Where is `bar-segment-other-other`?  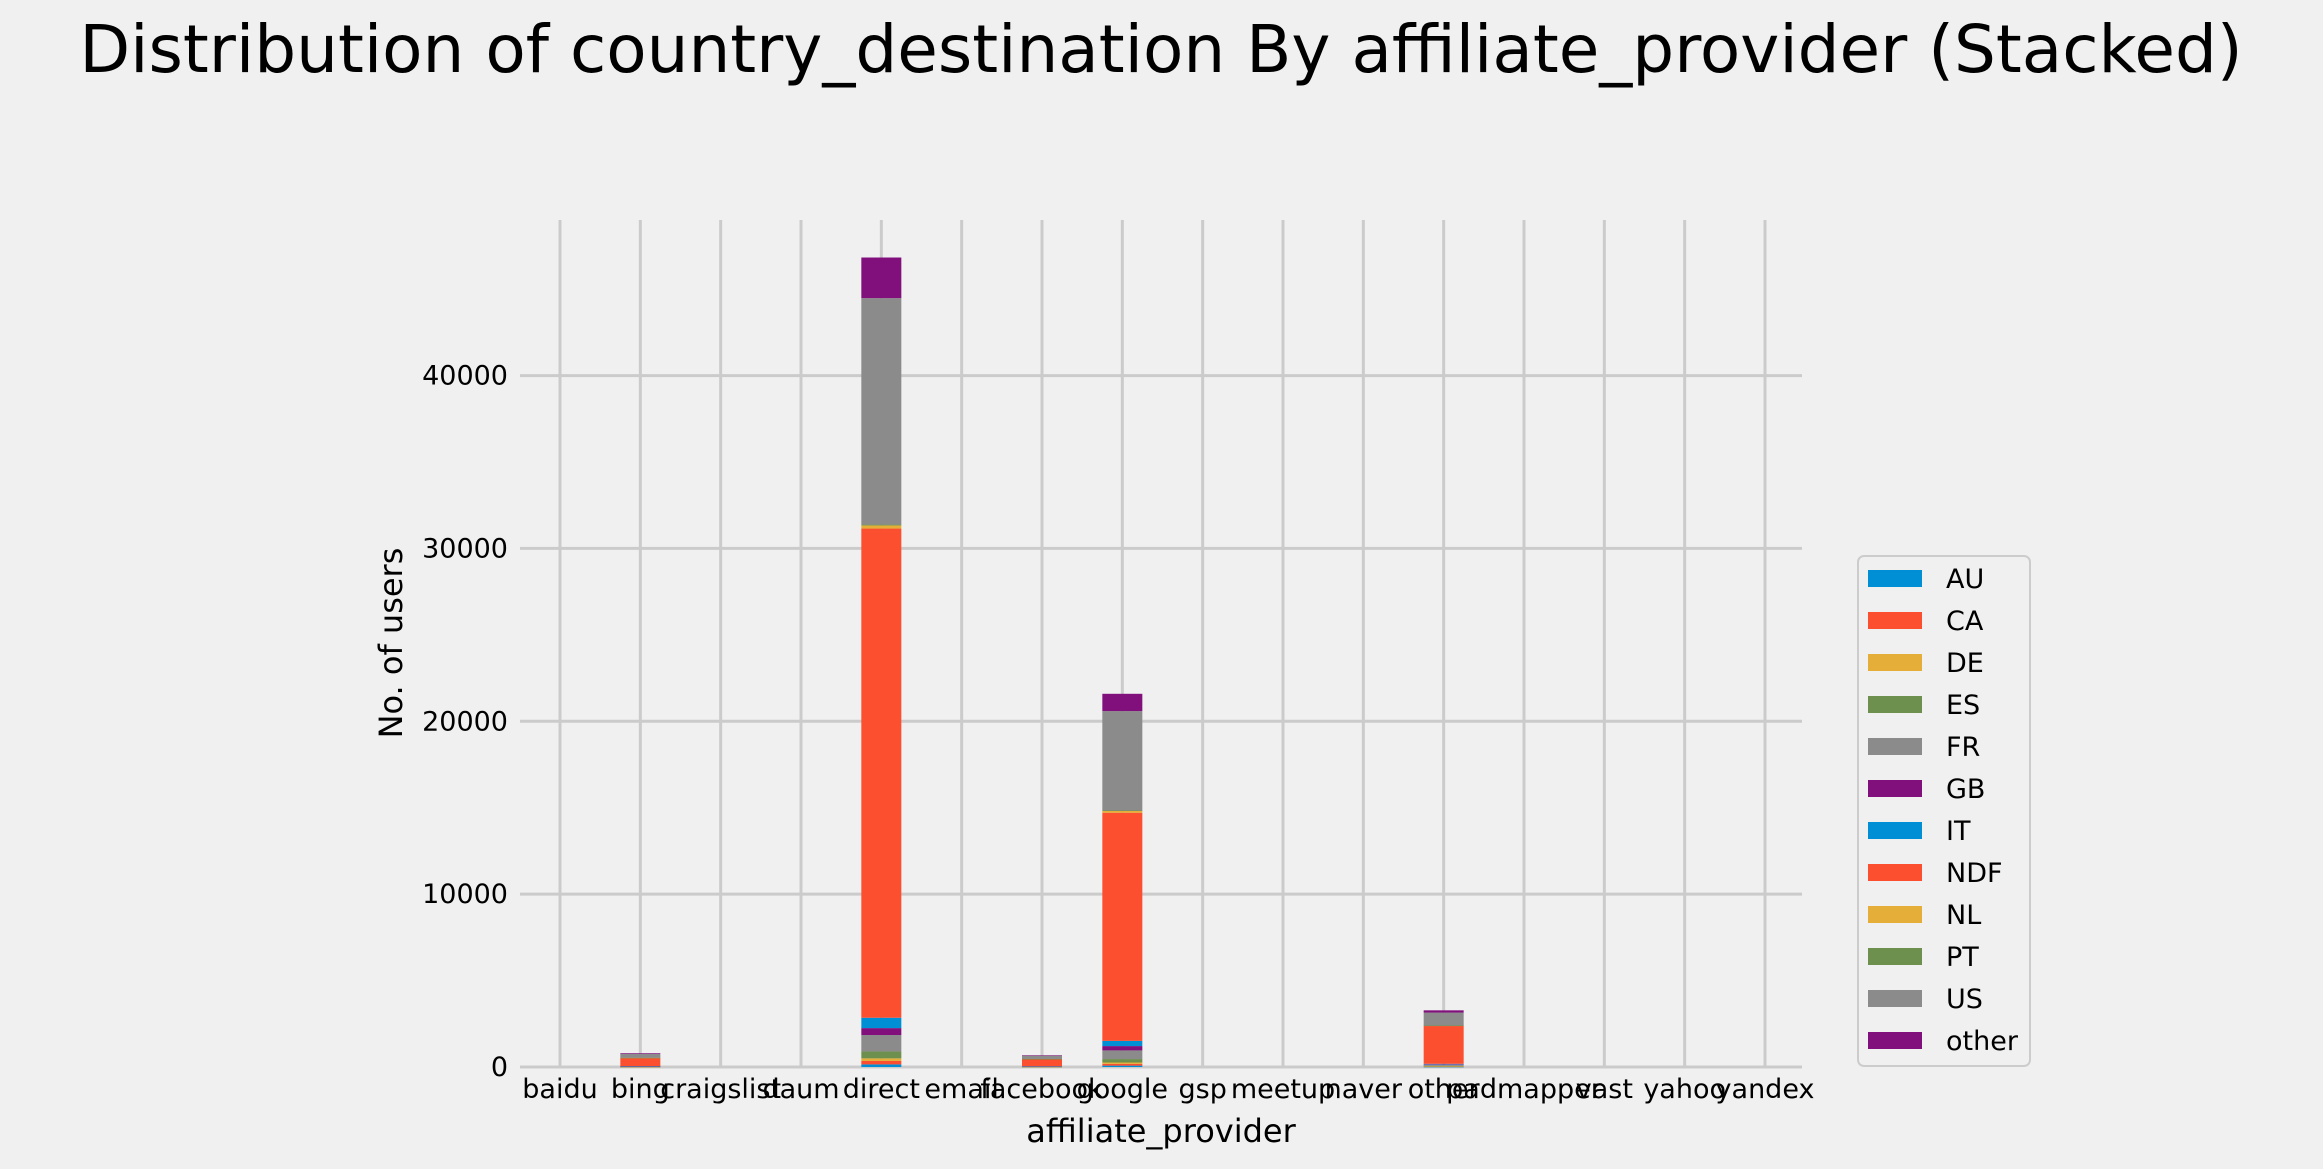 bar-segment-other-other is located at coordinates (1443, 1011).